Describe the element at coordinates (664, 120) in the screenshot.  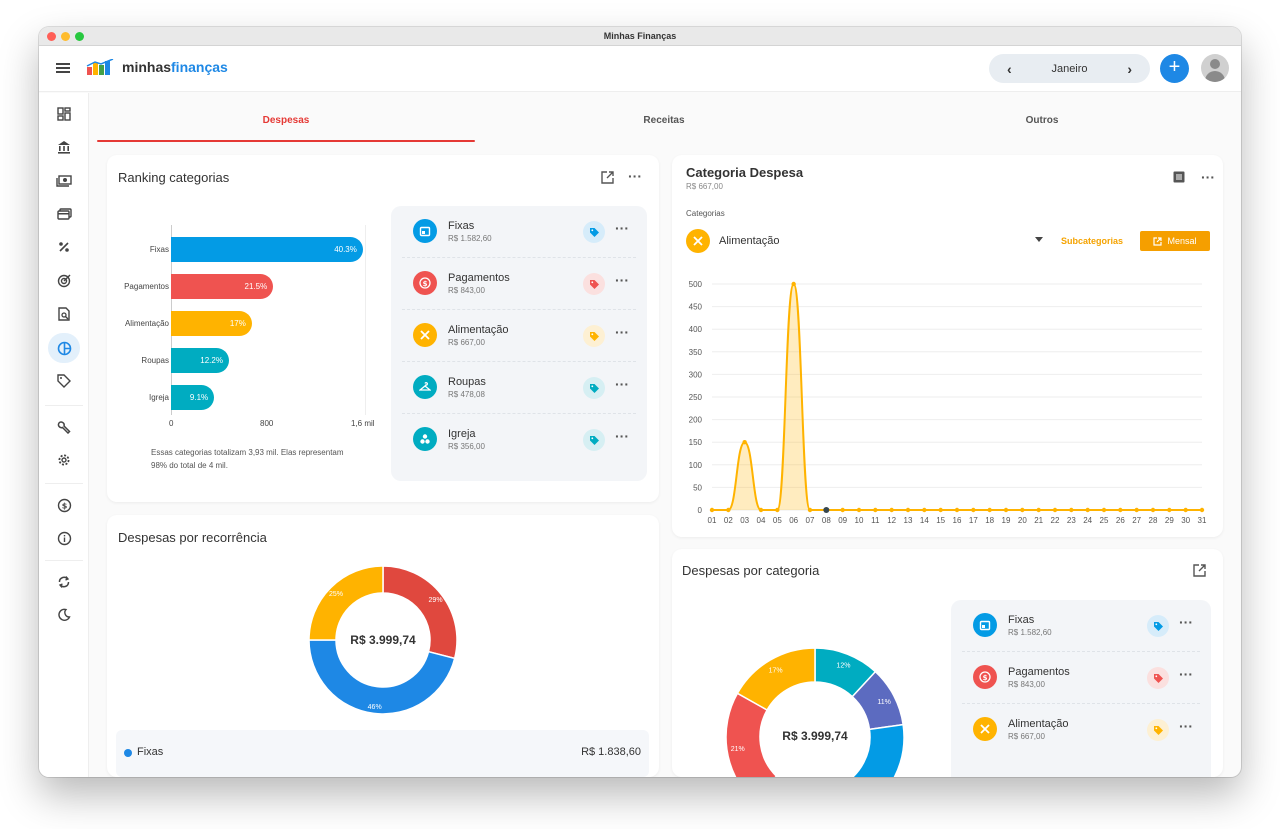
I see `tab-receitas: Receitas` at that location.